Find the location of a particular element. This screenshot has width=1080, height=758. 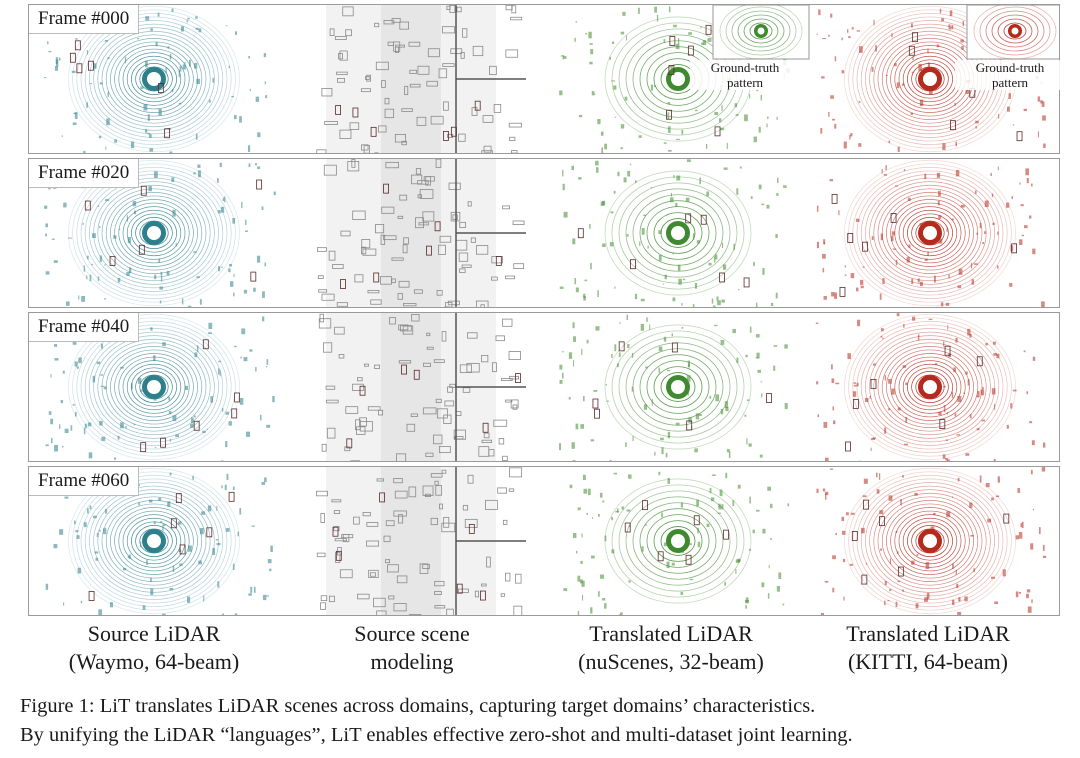

kitti-ground-truth-inset is located at coordinates (1012, 32).